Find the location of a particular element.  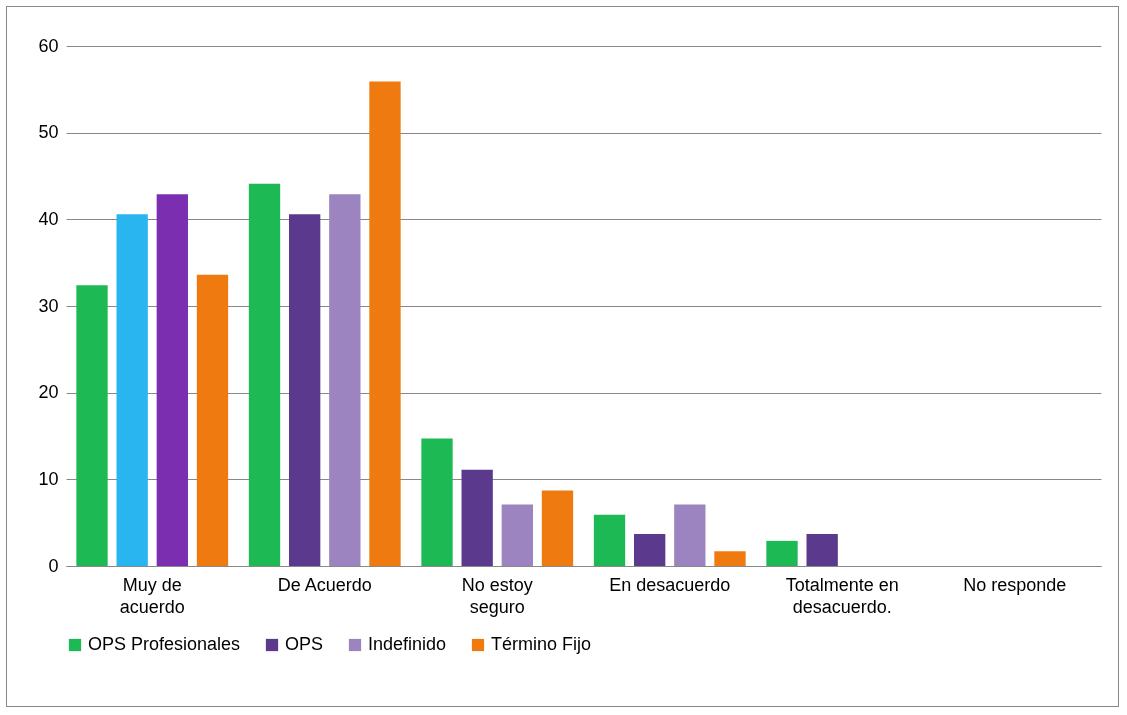

y-tick-label: 50 is located at coordinates (48, 132).